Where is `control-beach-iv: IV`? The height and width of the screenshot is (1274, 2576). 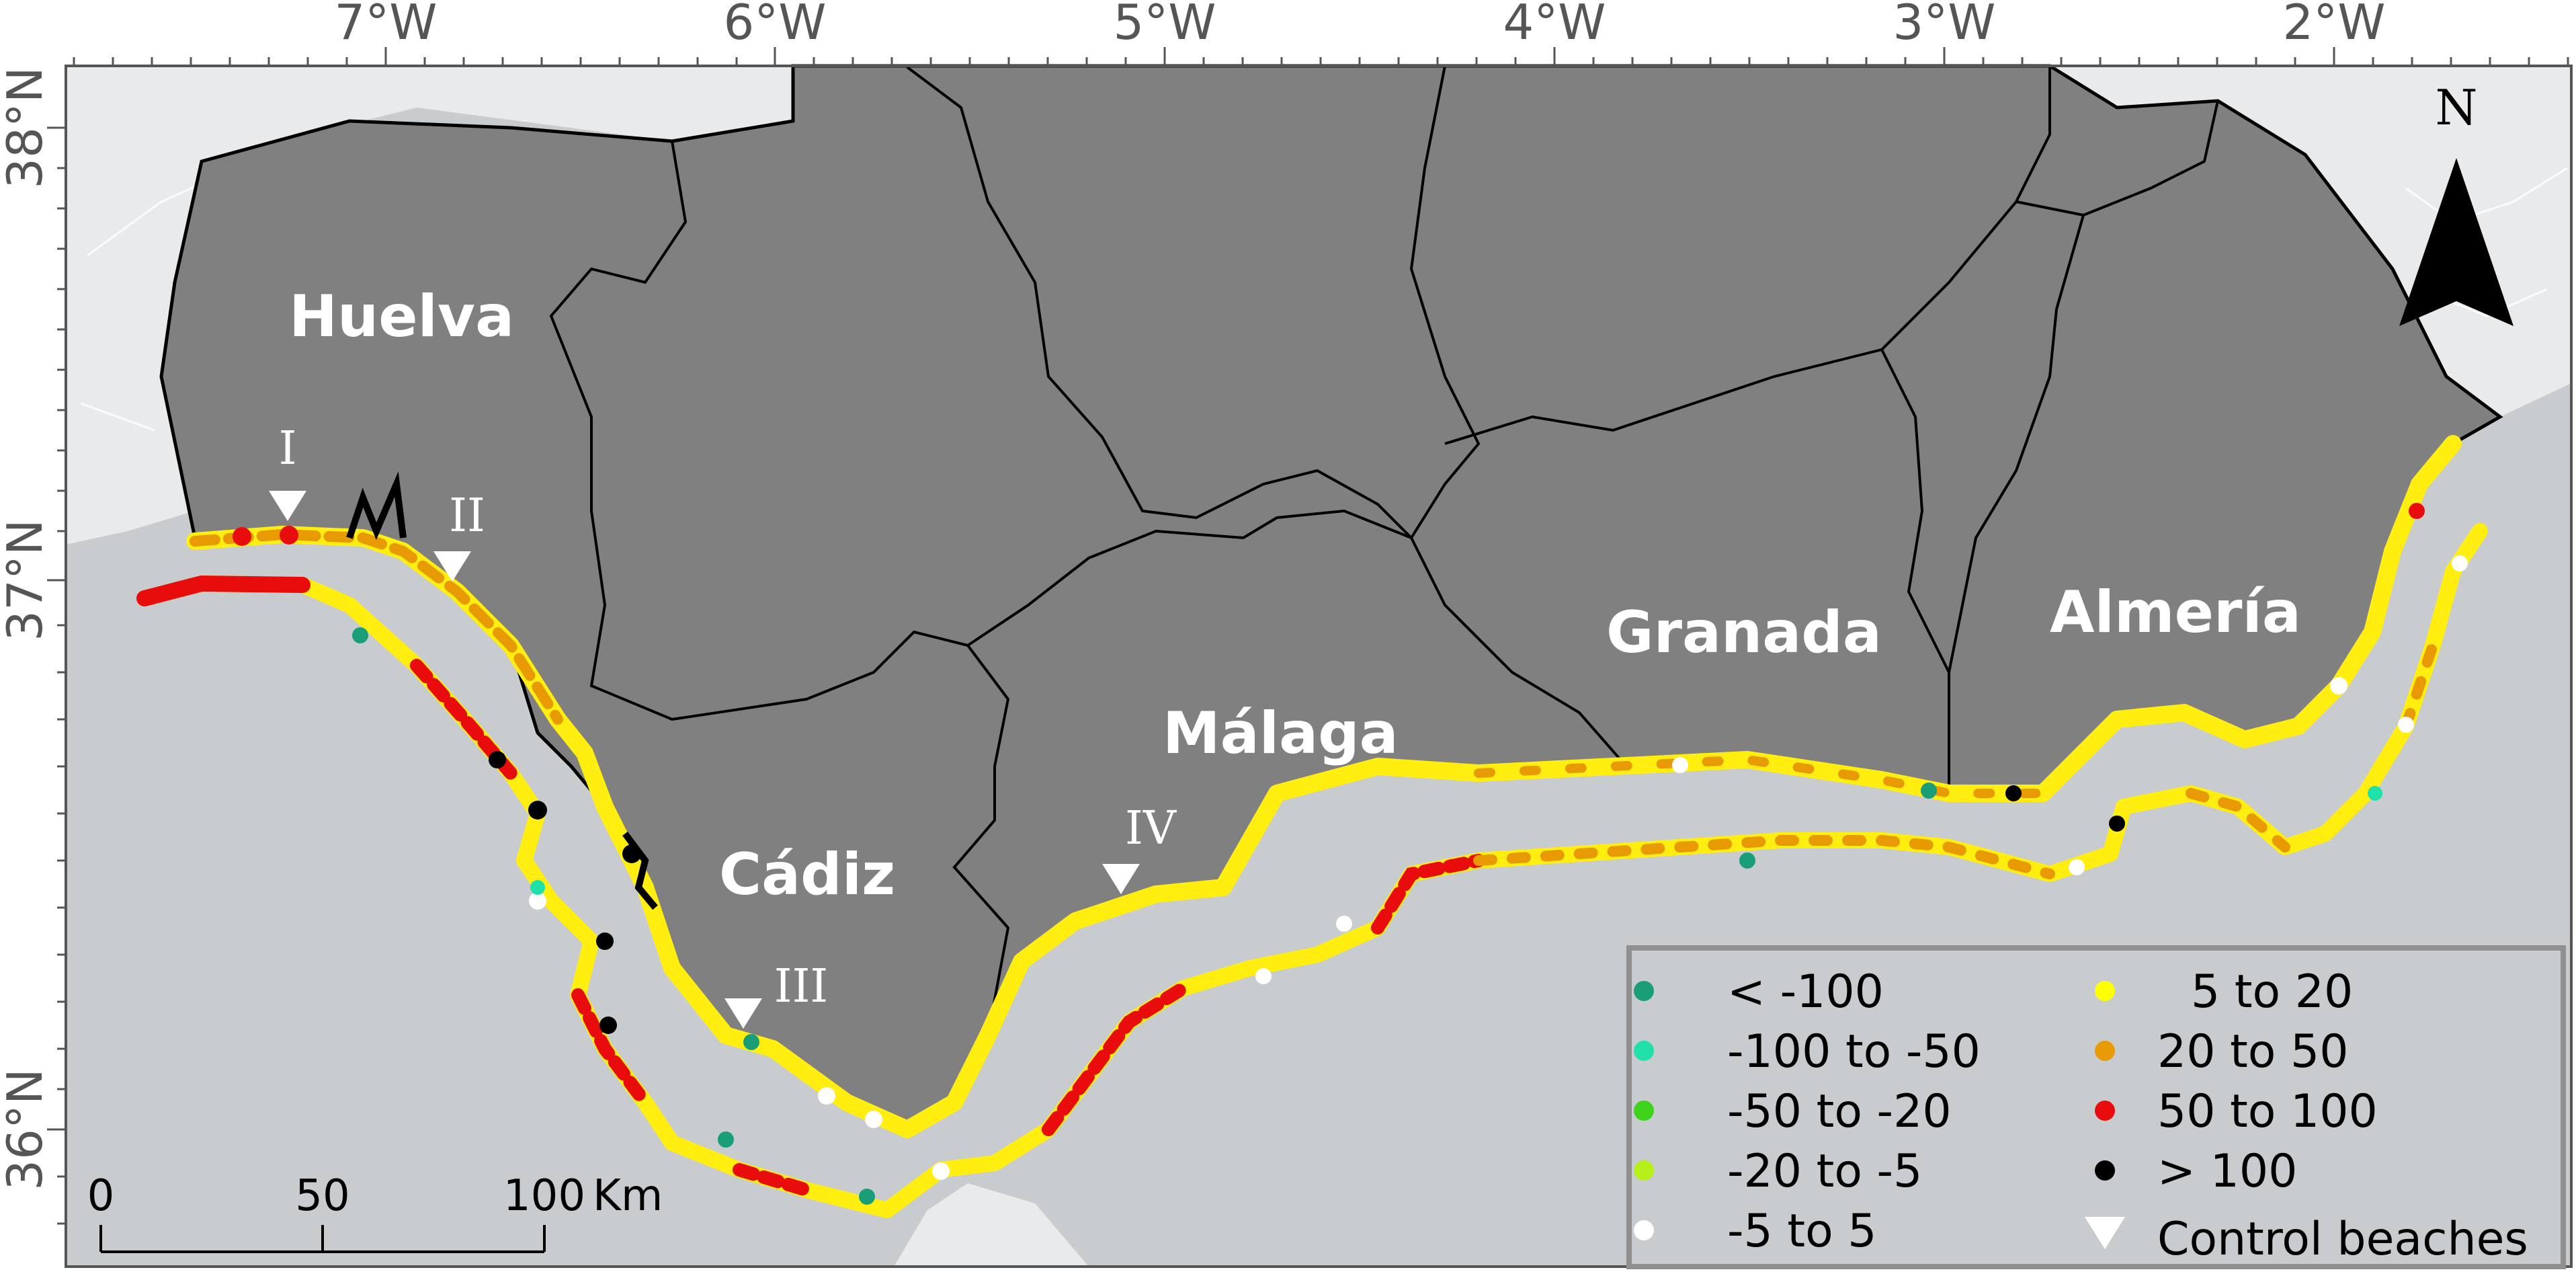
control-beach-iv: IV is located at coordinates (1139, 848).